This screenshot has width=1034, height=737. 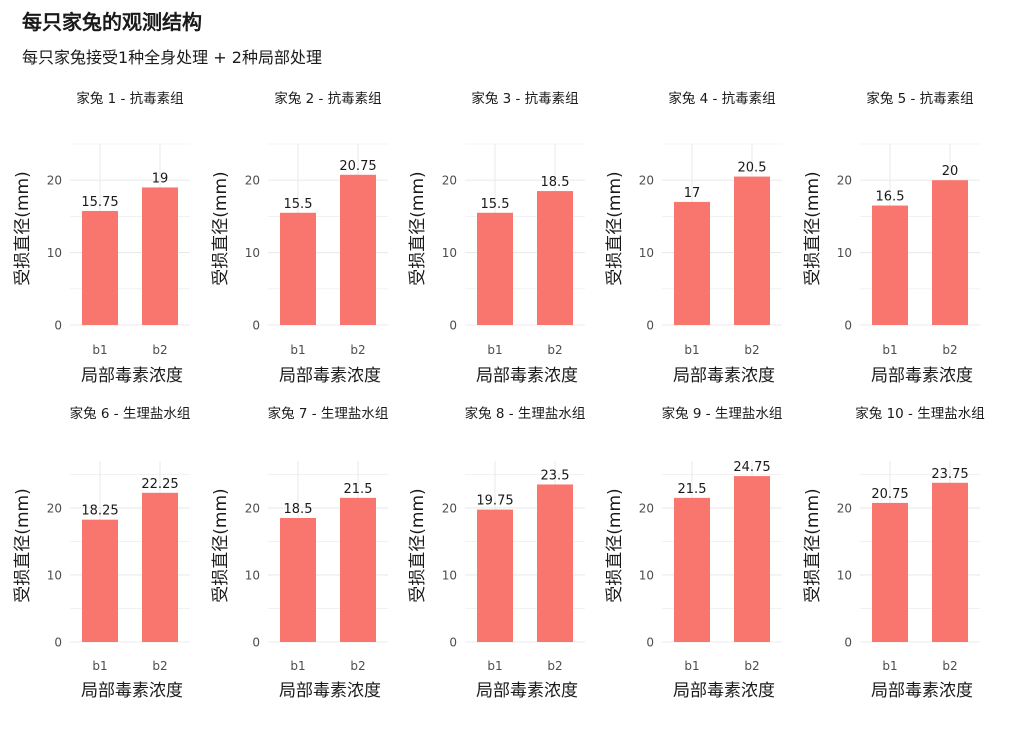 What do you see at coordinates (950, 171) in the screenshot?
I see `data-label: 20` at bounding box center [950, 171].